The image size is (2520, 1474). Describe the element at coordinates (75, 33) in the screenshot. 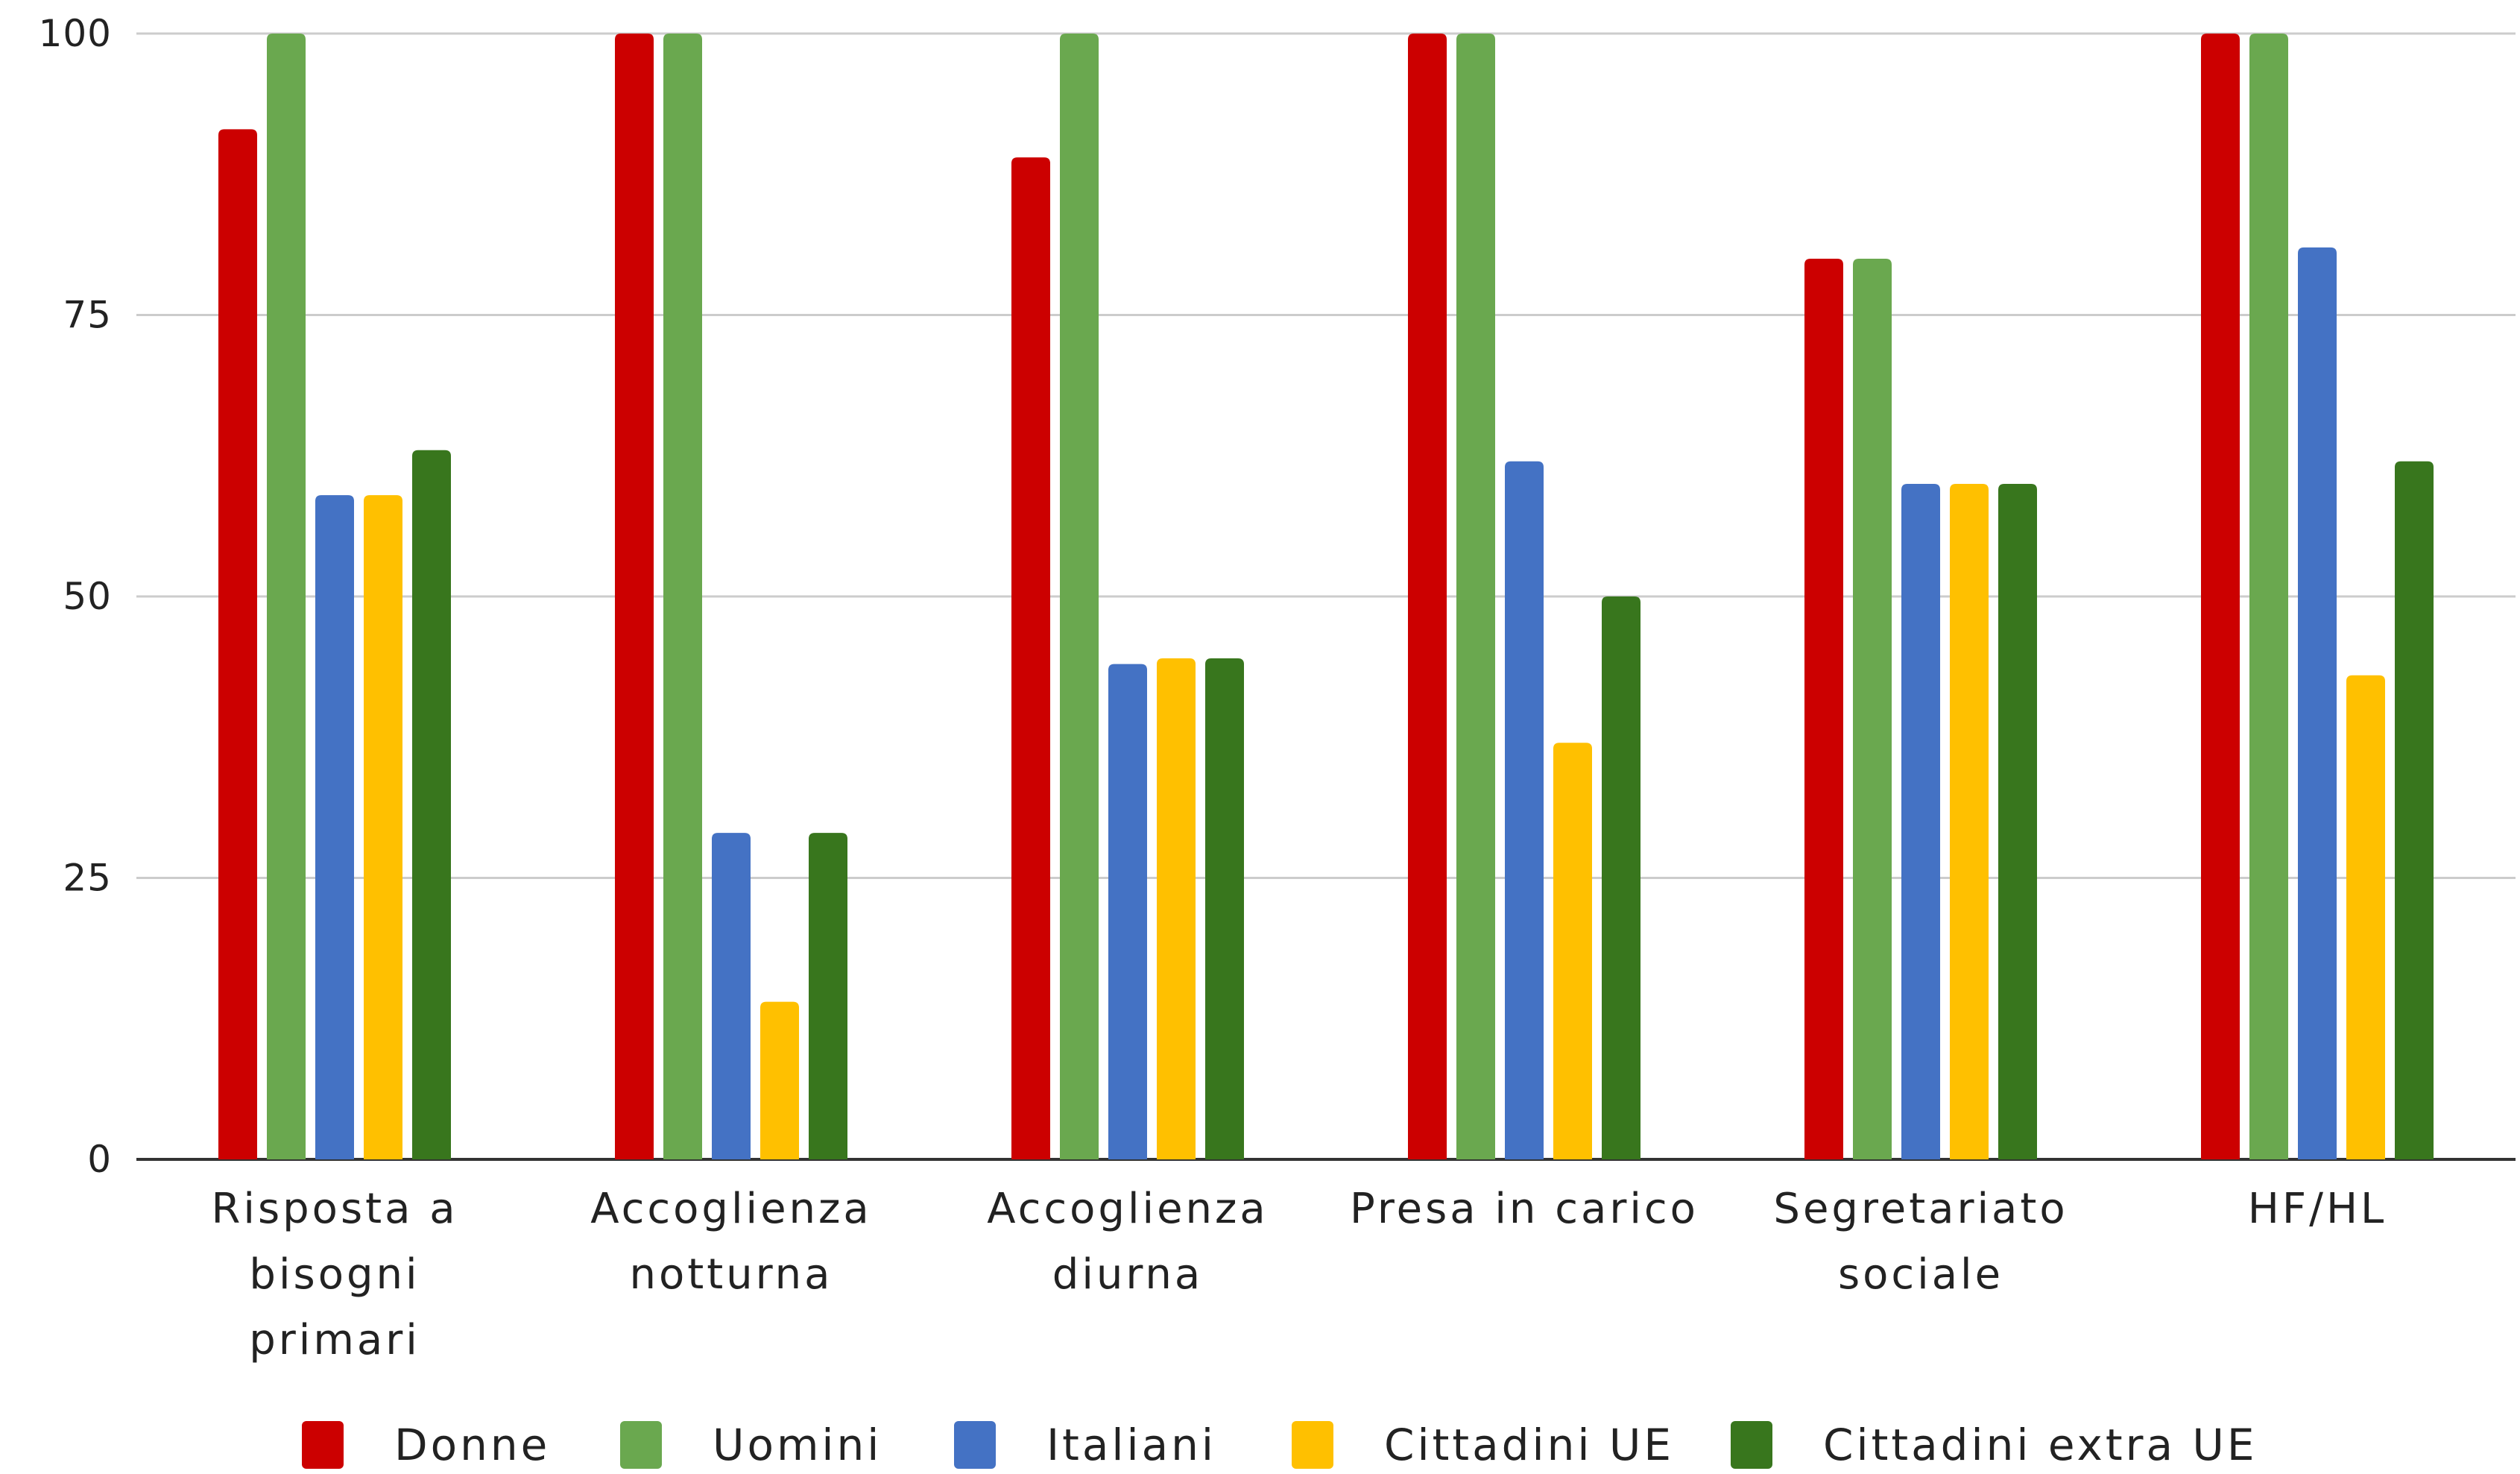

I see `y-tick-label: 100` at that location.